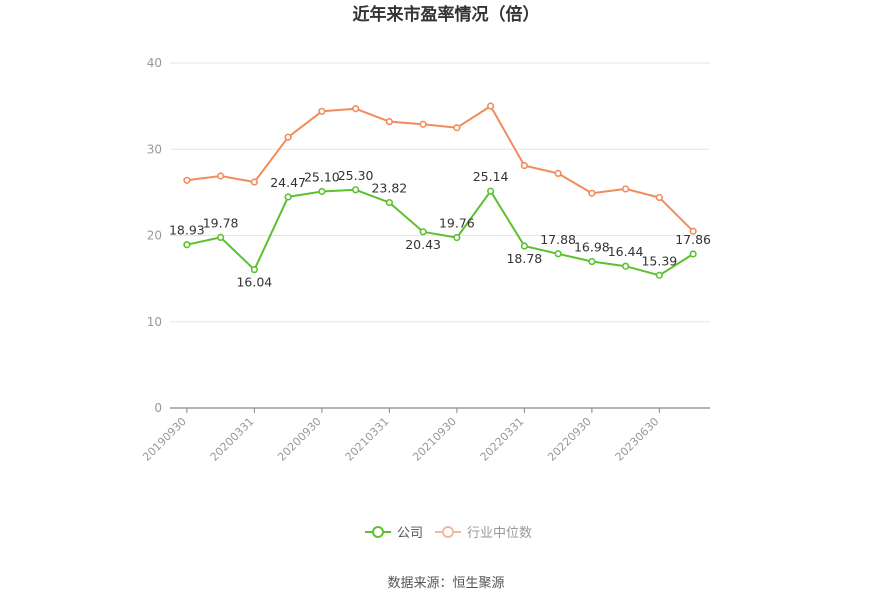  Describe the element at coordinates (558, 239) in the screenshot. I see `data-label: 17.88` at that location.